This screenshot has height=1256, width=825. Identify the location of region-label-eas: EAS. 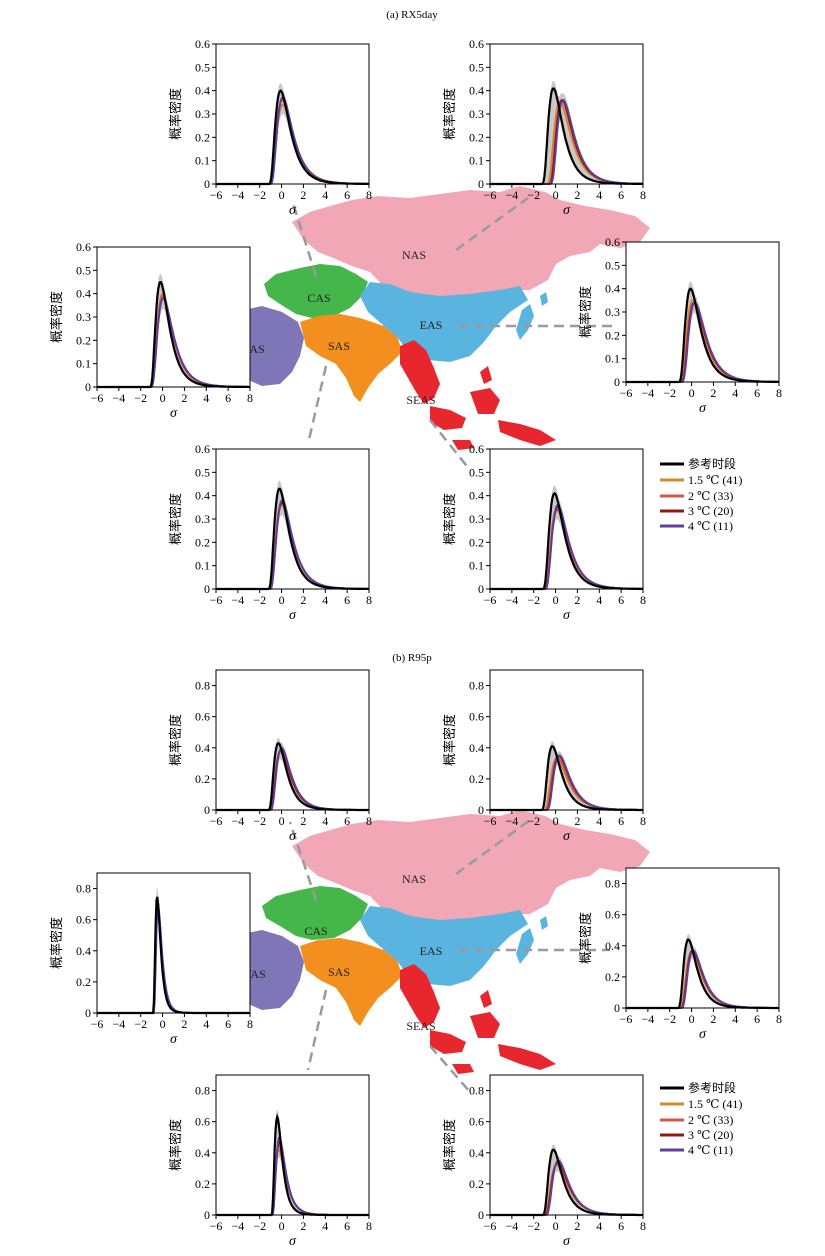
(431, 951).